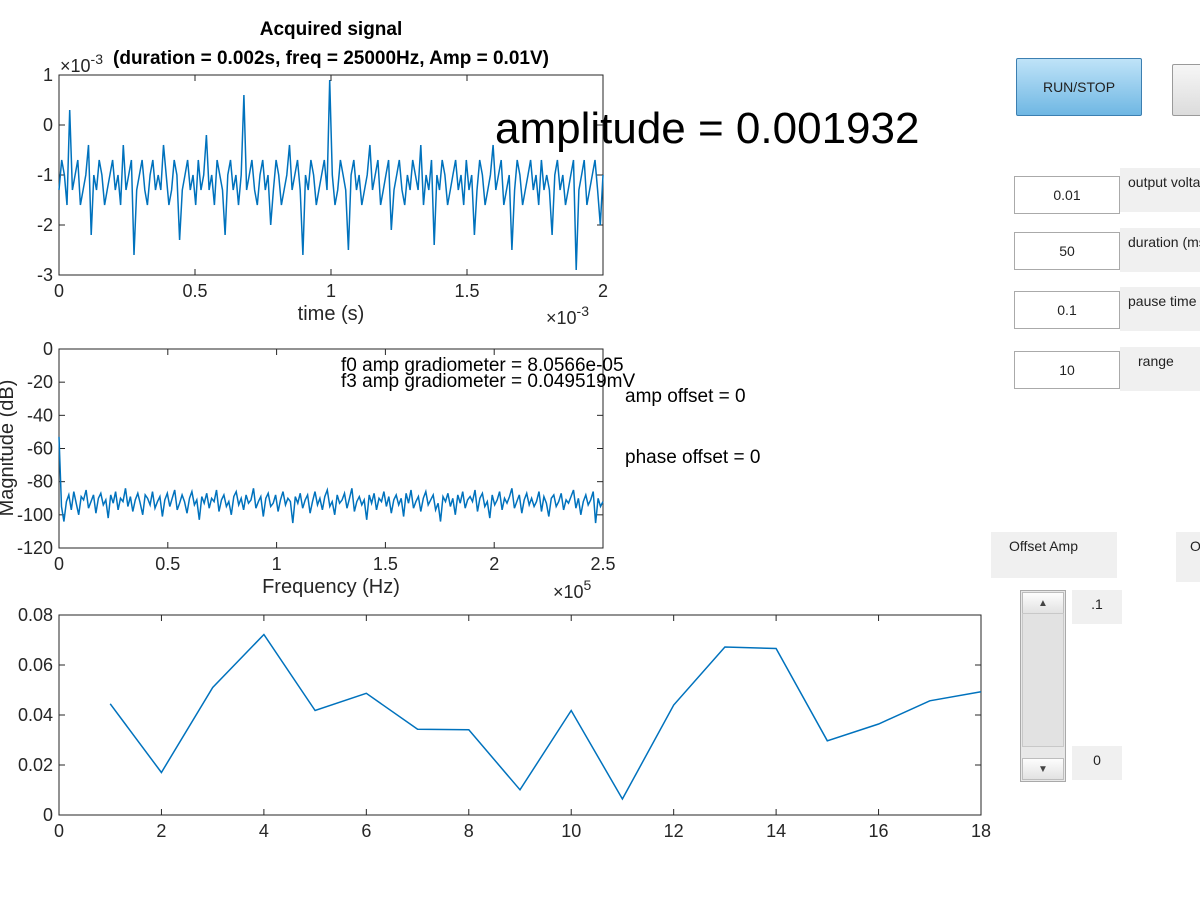  What do you see at coordinates (59, 564) in the screenshot?
I see `spectrum-xtick-label: 0` at bounding box center [59, 564].